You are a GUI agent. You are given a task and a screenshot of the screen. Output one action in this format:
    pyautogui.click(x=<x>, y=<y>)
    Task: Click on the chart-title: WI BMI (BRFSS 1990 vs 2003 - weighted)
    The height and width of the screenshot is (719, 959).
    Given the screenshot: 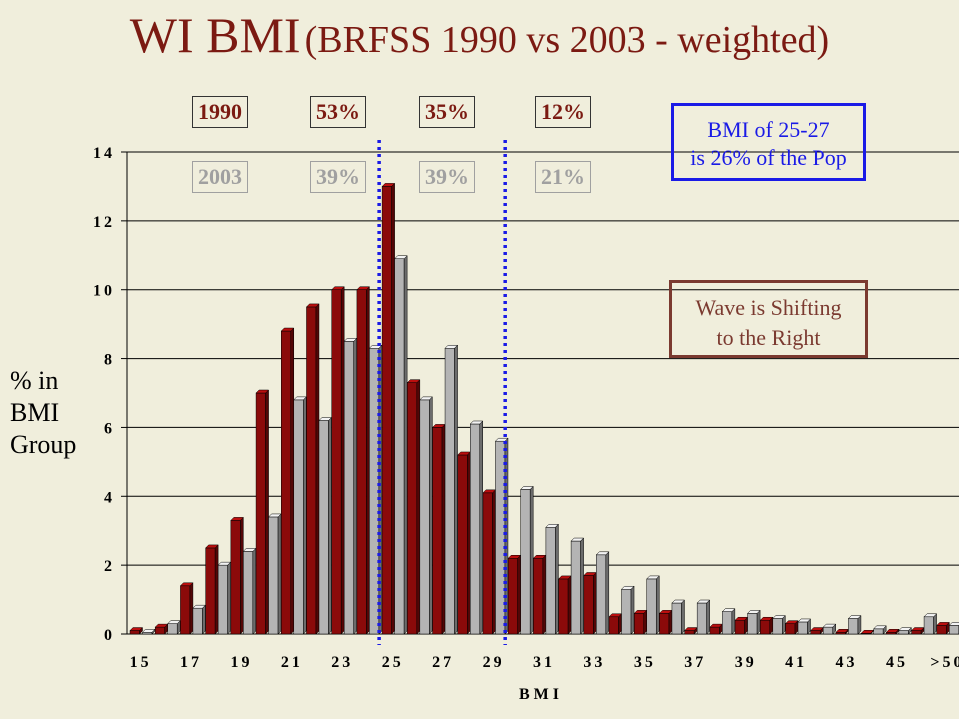 What is the action you would take?
    pyautogui.click(x=479, y=35)
    